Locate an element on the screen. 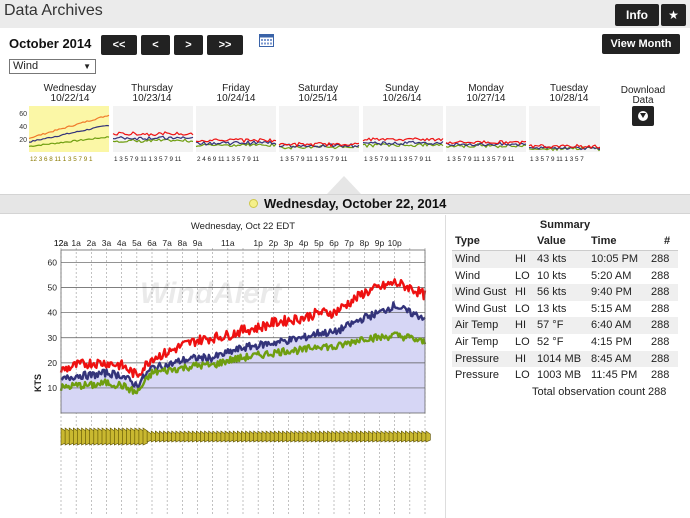  thumb-saturday is located at coordinates (319, 129).